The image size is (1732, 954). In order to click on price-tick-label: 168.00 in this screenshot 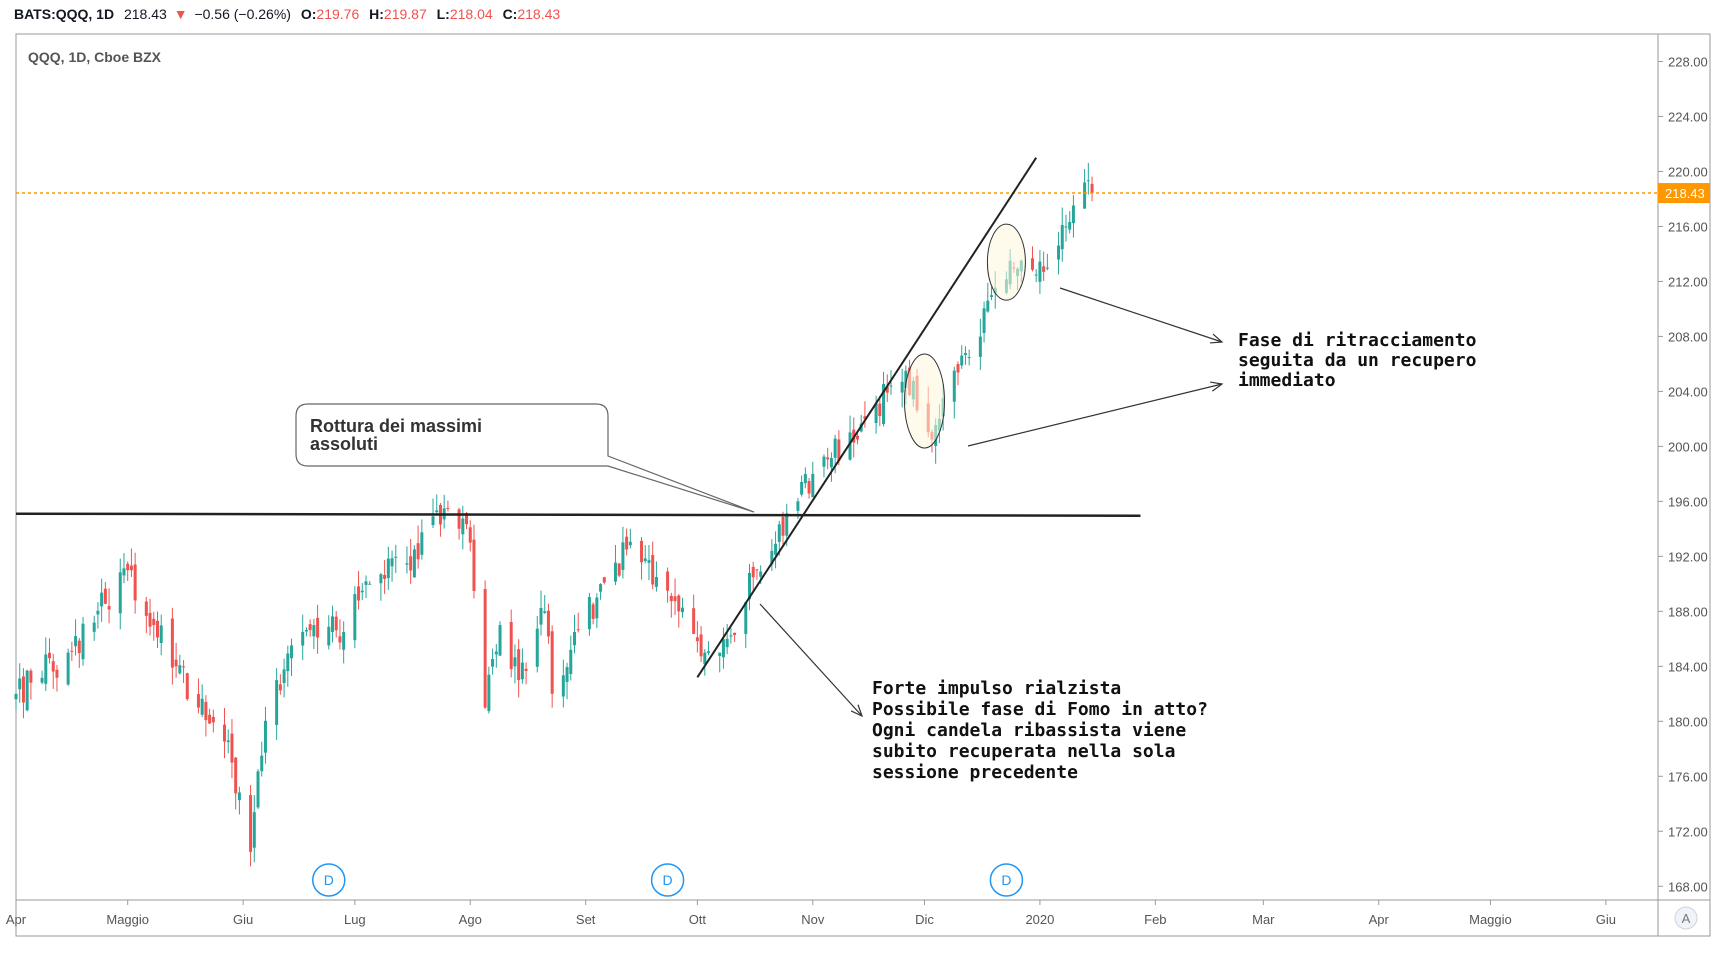, I will do `click(1688, 886)`.